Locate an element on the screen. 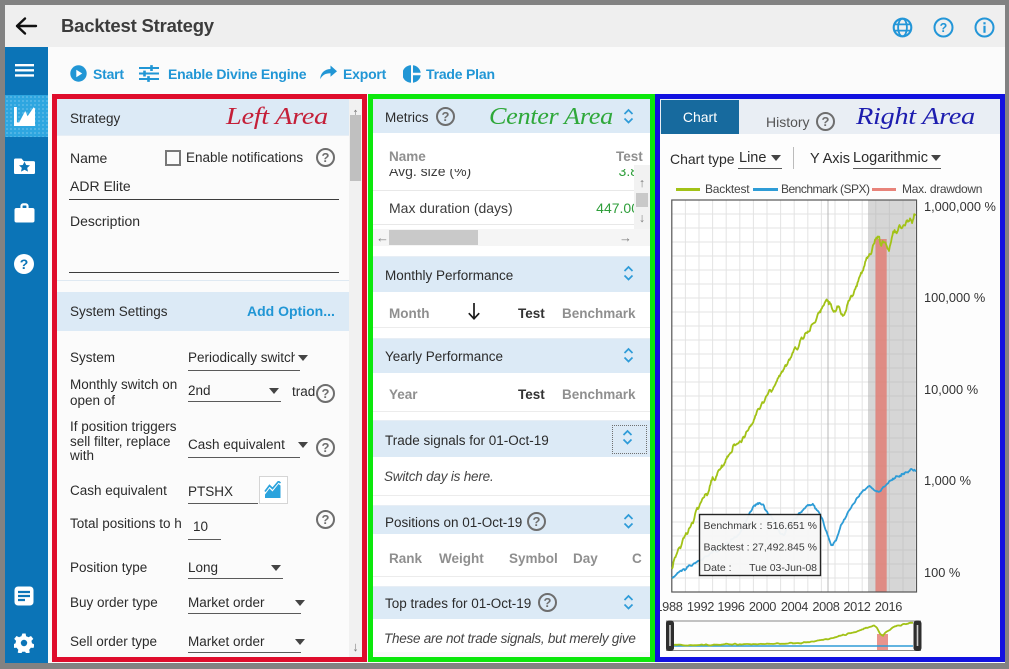  svg-text: 1988 is located at coordinates (671, 606).